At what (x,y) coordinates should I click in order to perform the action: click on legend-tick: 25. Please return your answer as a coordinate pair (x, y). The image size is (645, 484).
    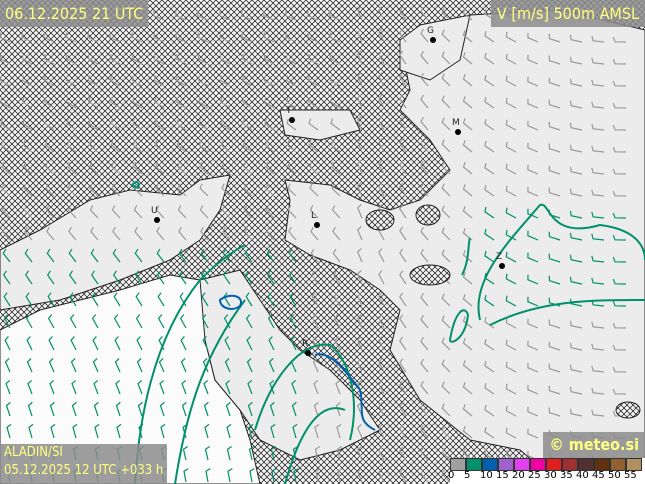
    Looking at the image, I should click on (534, 475).